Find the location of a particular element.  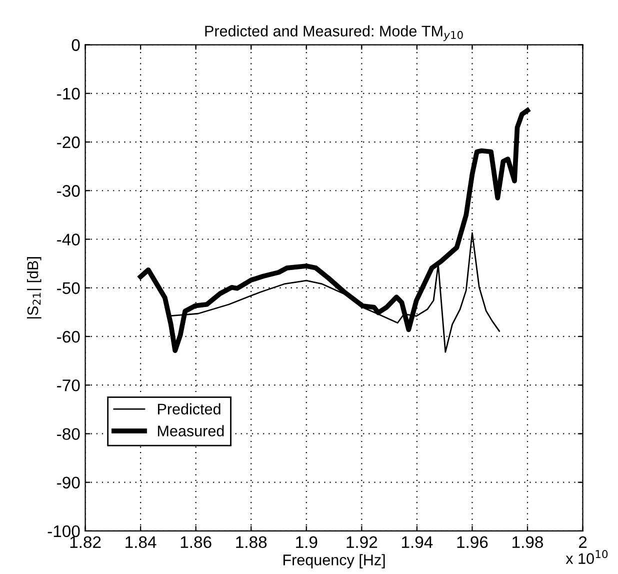

x-tick-label: 1.84 is located at coordinates (141, 542).